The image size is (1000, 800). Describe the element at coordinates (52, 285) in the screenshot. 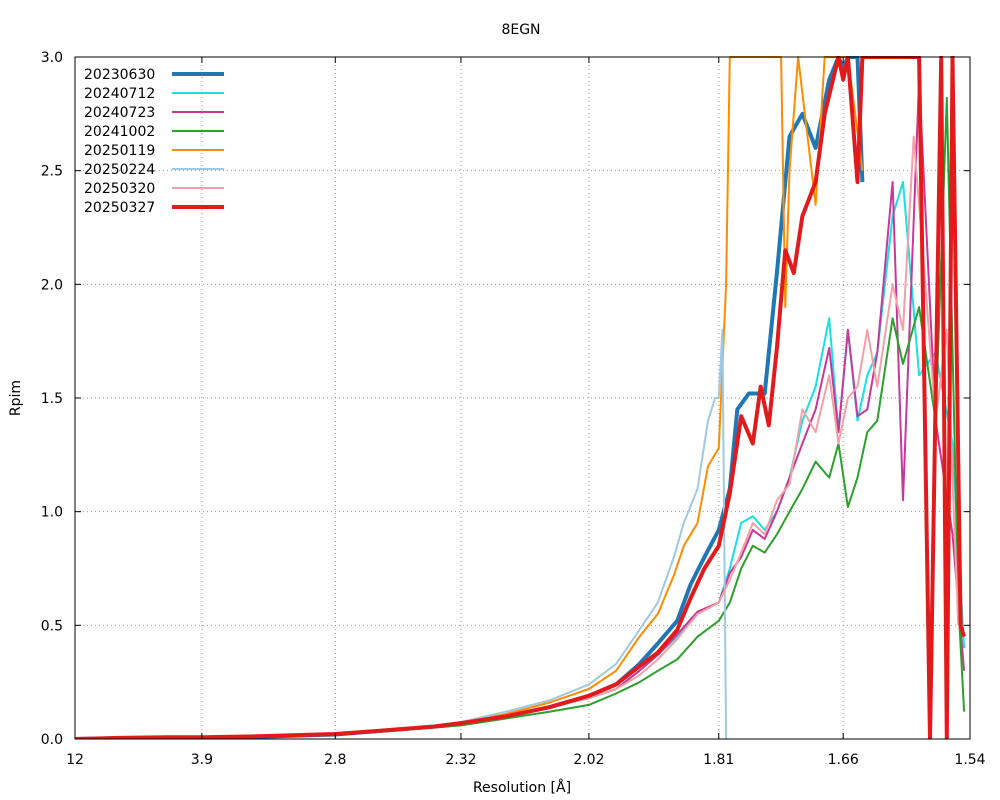

I see `y-tick-label: 2.0` at that location.